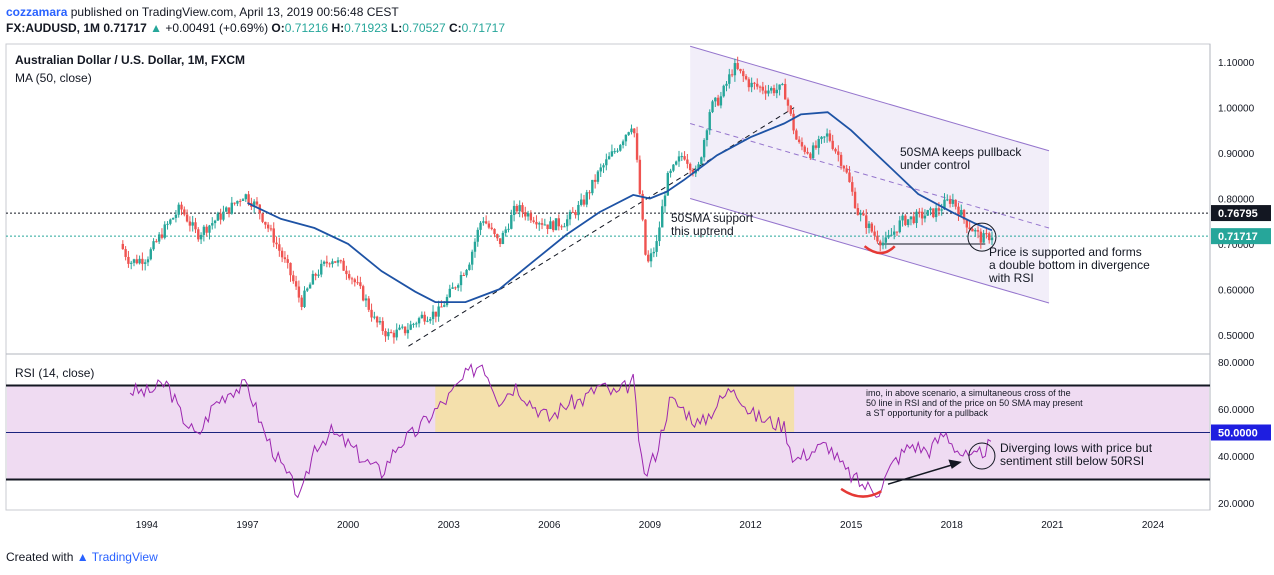 This screenshot has height=575, width=1274. I want to click on time-tick-label: 2006, so click(549, 525).